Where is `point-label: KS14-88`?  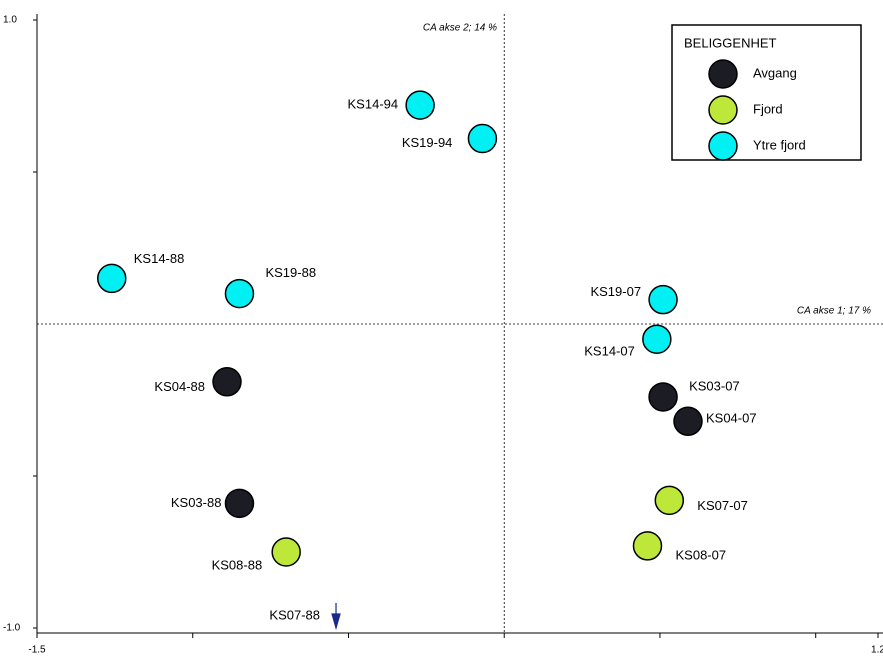 point-label: KS14-88 is located at coordinates (159, 258).